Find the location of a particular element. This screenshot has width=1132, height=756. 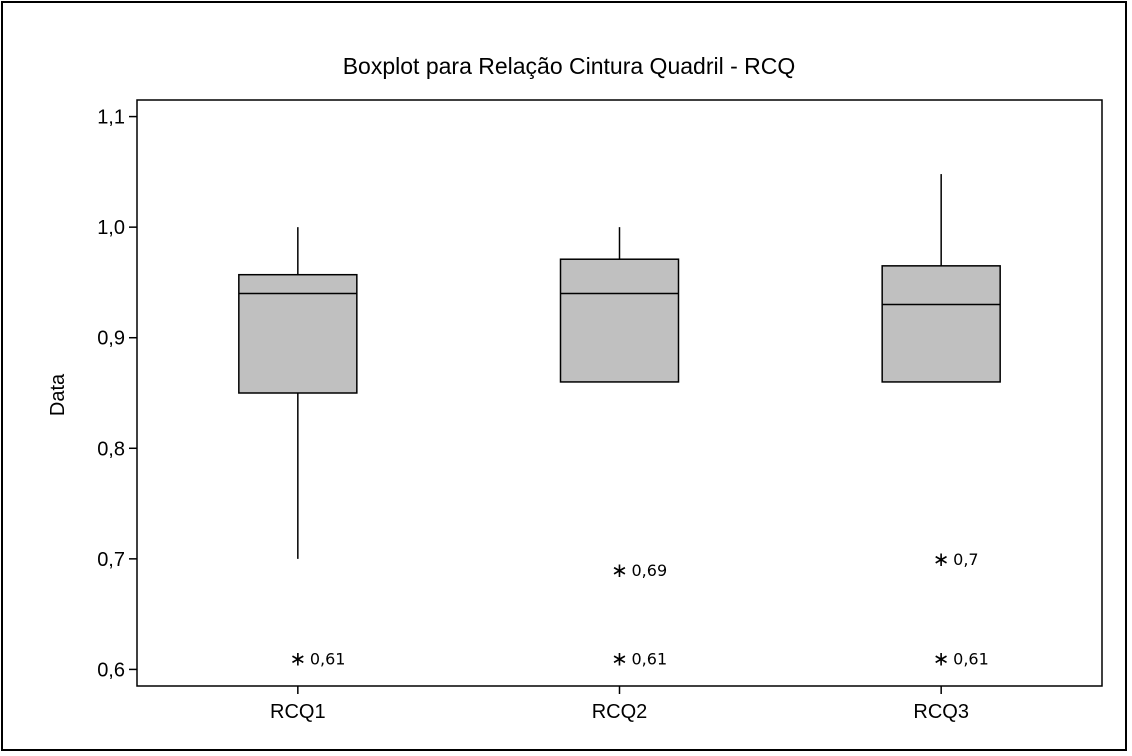

box-rcq2 is located at coordinates (619, 320).